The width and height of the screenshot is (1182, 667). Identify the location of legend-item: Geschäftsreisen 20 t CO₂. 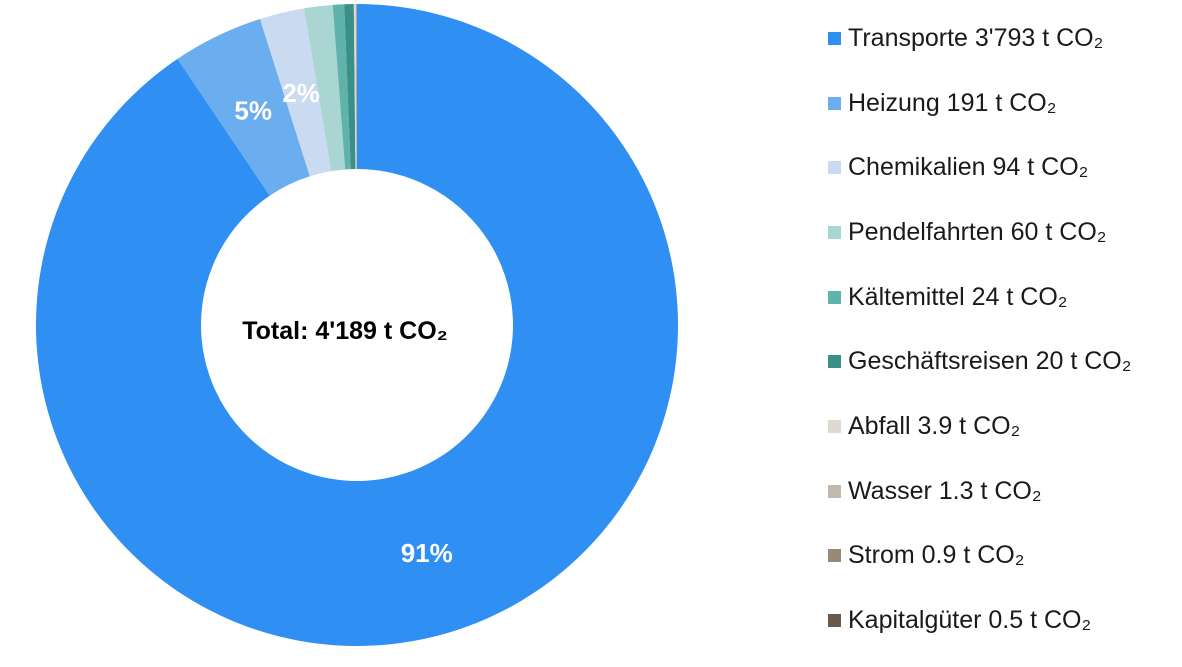
(979, 361).